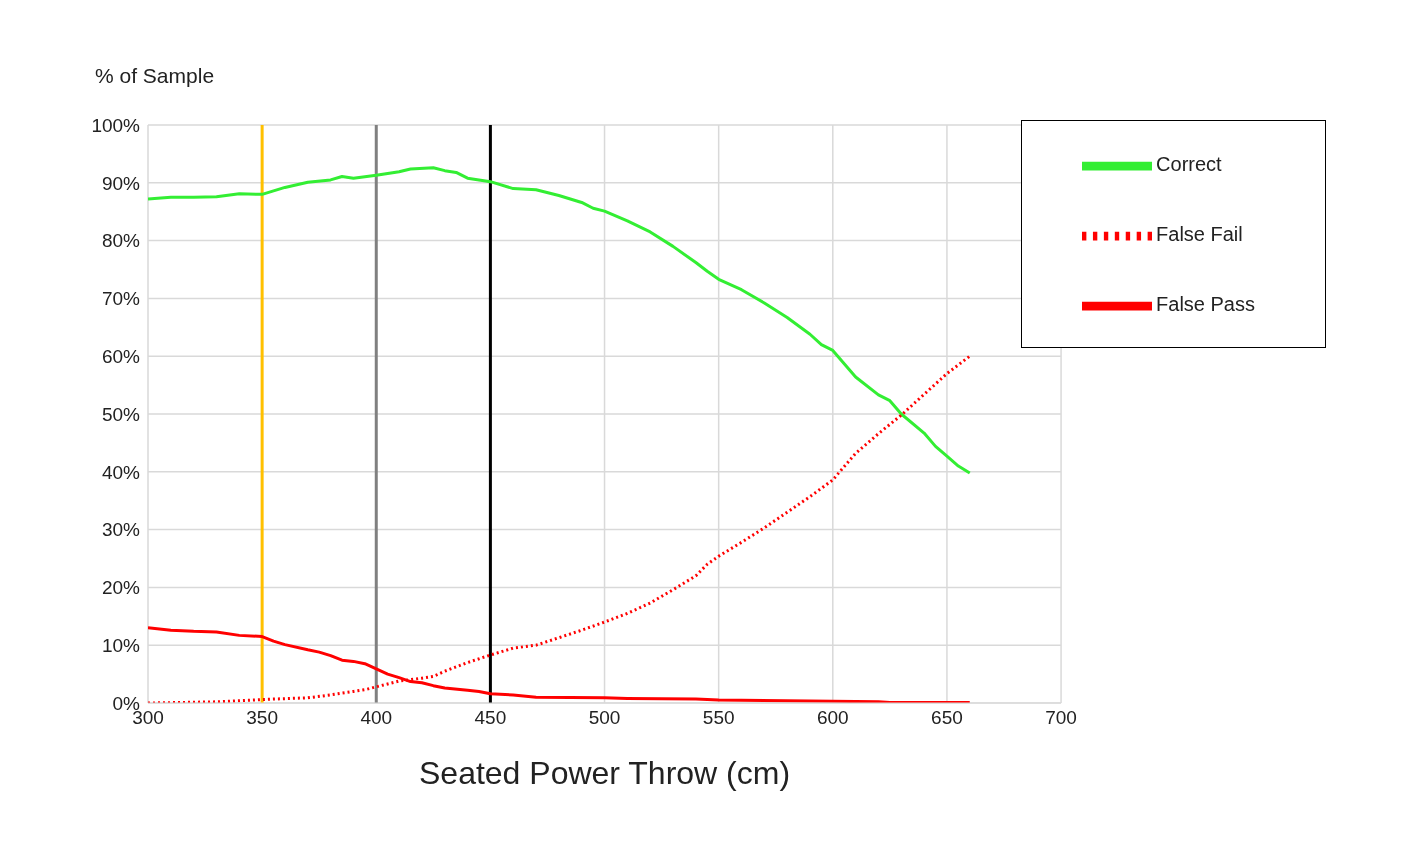 The width and height of the screenshot is (1423, 848). I want to click on y-tick-label: 10%, so click(121, 645).